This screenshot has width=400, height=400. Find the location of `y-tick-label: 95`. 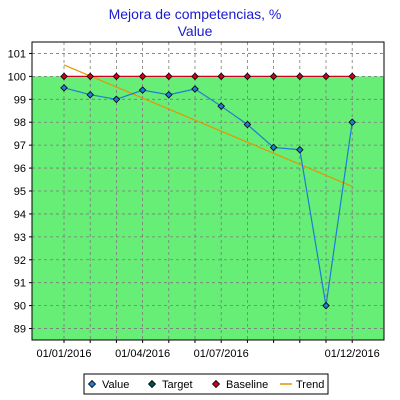

y-tick-label: 95 is located at coordinates (20, 192).